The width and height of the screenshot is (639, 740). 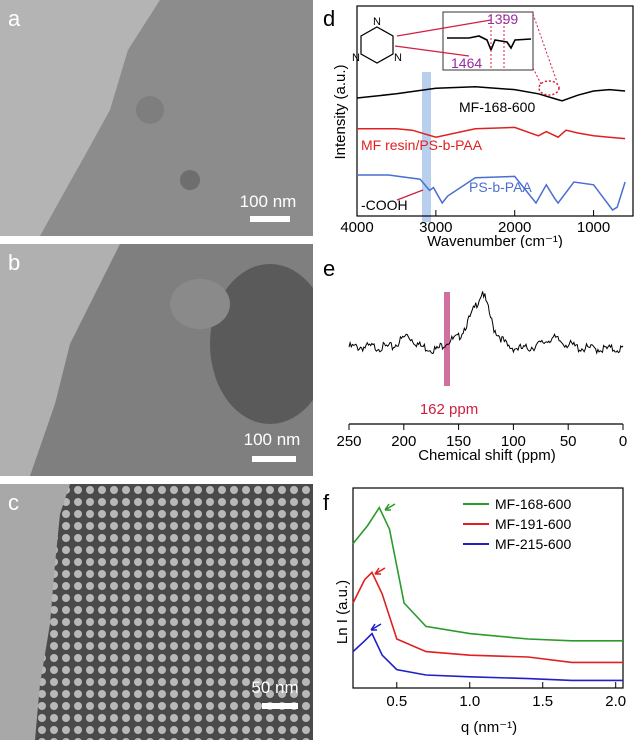 What do you see at coordinates (342, 612) in the screenshot?
I see `saxs-y-label: Ln I (a.u.)` at bounding box center [342, 612].